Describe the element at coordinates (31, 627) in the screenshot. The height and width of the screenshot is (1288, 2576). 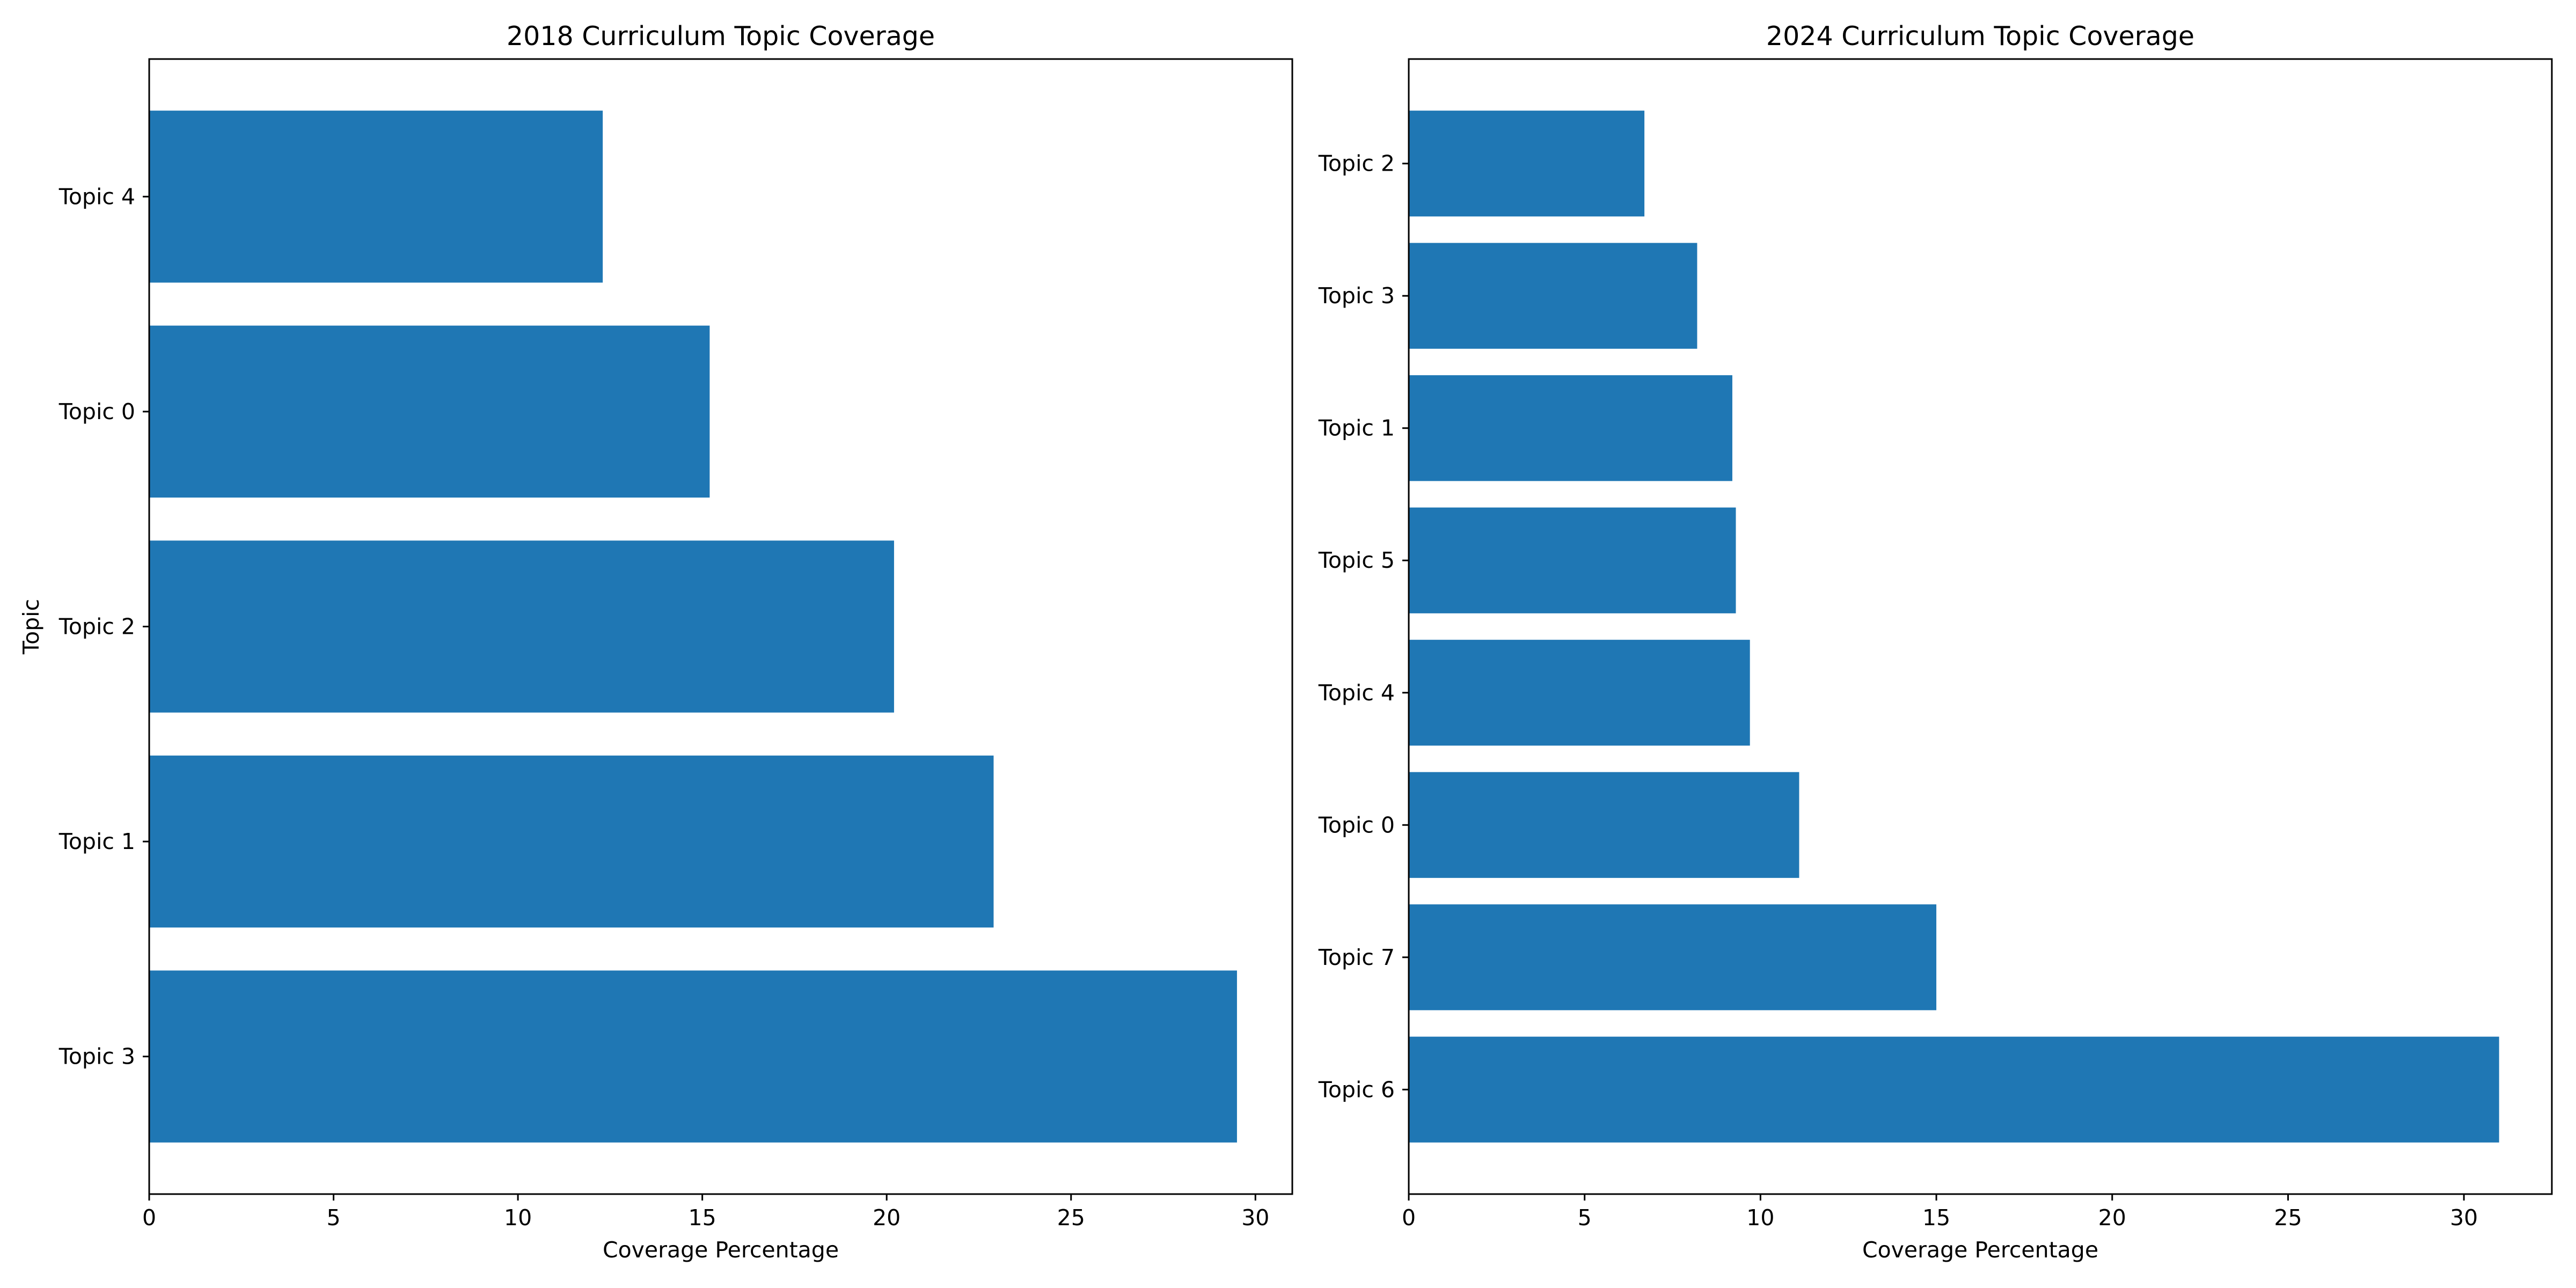
I see `y-axis-label: Topic` at that location.